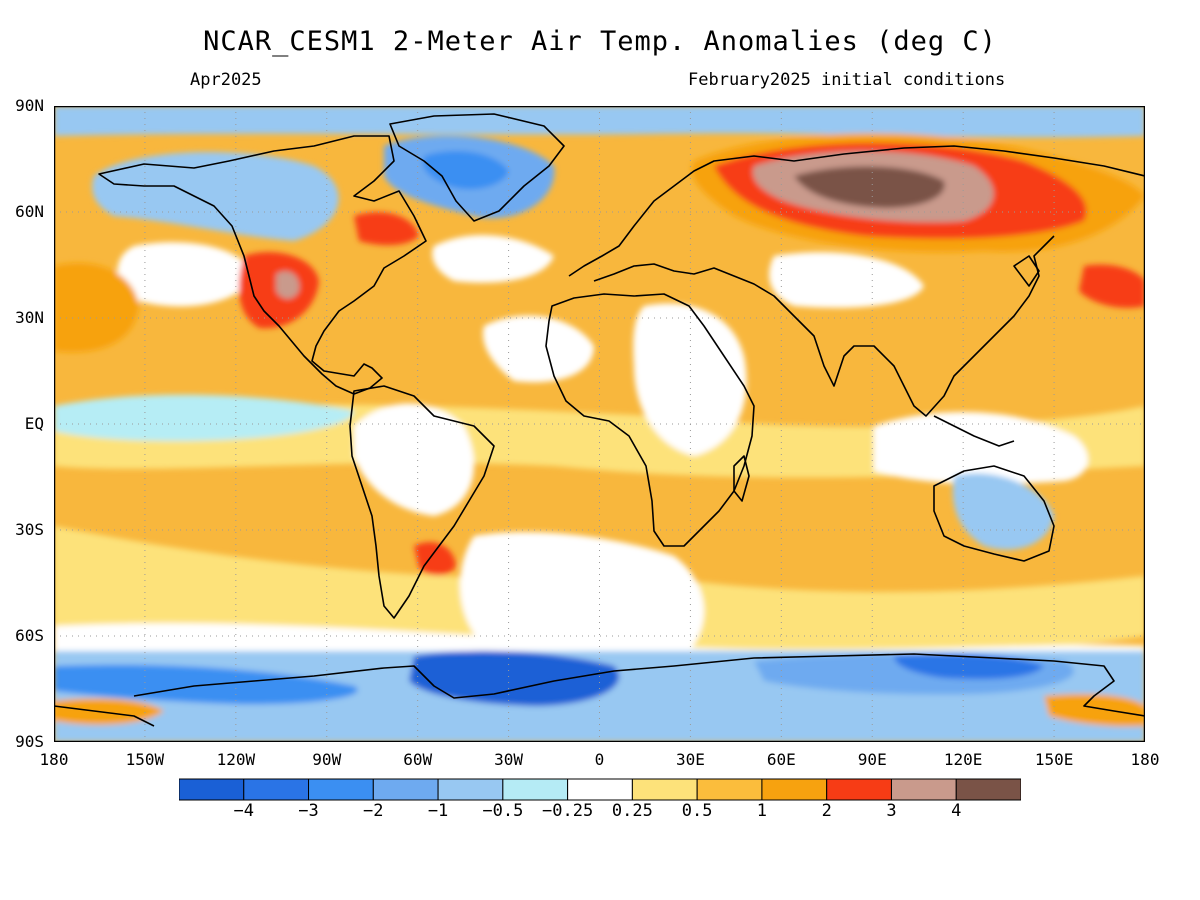 The width and height of the screenshot is (1200, 900). Describe the element at coordinates (373, 811) in the screenshot. I see `colorbar-label: −2` at that location.